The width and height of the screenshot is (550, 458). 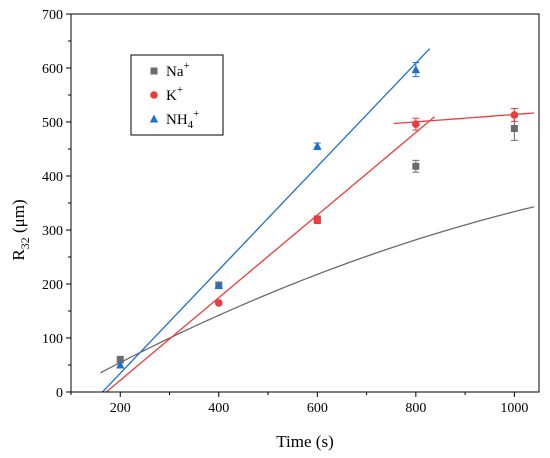 What do you see at coordinates (304, 441) in the screenshot?
I see `x-axis-title: Time (s)` at bounding box center [304, 441].